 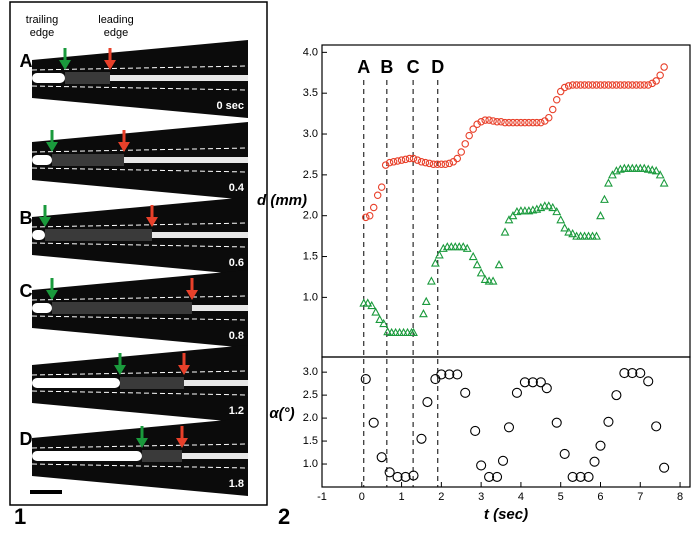 I want to click on phase-label: B, so click(x=386, y=67).